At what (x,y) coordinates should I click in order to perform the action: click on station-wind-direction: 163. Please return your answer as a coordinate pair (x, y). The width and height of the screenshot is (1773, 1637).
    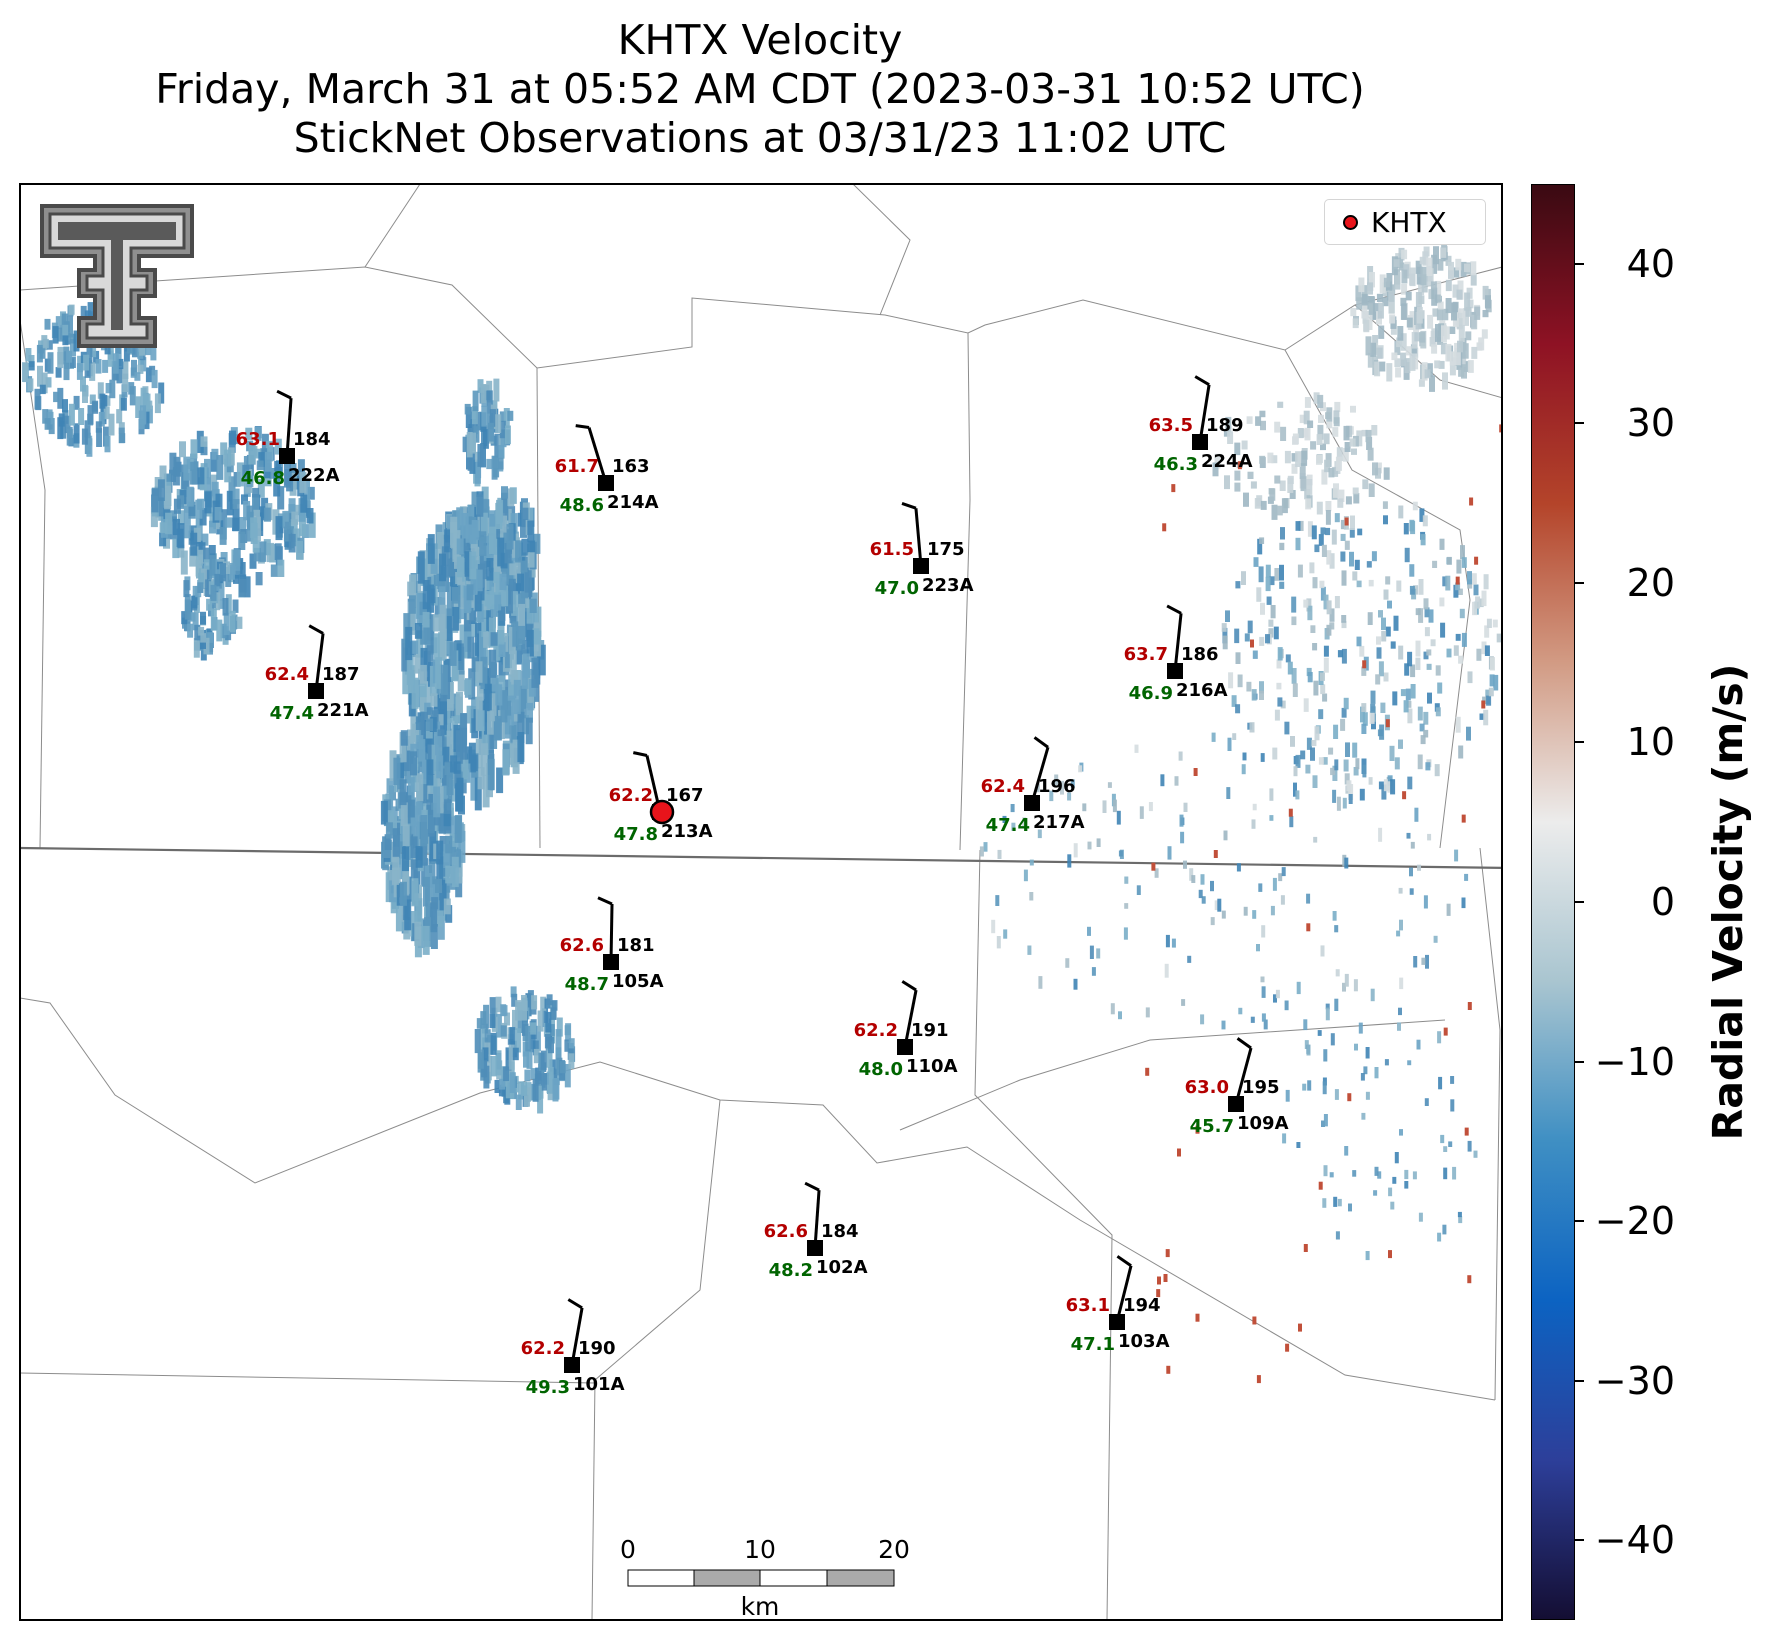
    Looking at the image, I should click on (631, 466).